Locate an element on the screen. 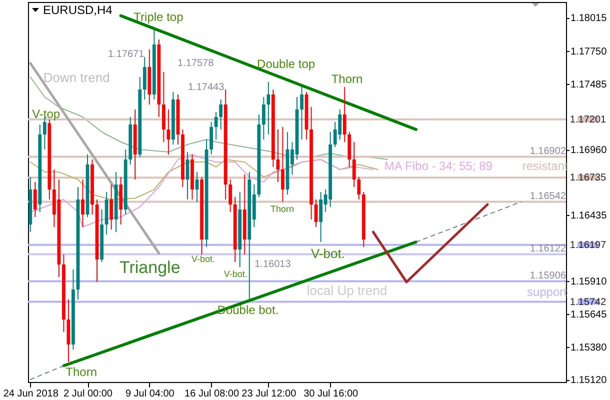 The height and width of the screenshot is (400, 610). annotation: 1.17578 is located at coordinates (196, 63).